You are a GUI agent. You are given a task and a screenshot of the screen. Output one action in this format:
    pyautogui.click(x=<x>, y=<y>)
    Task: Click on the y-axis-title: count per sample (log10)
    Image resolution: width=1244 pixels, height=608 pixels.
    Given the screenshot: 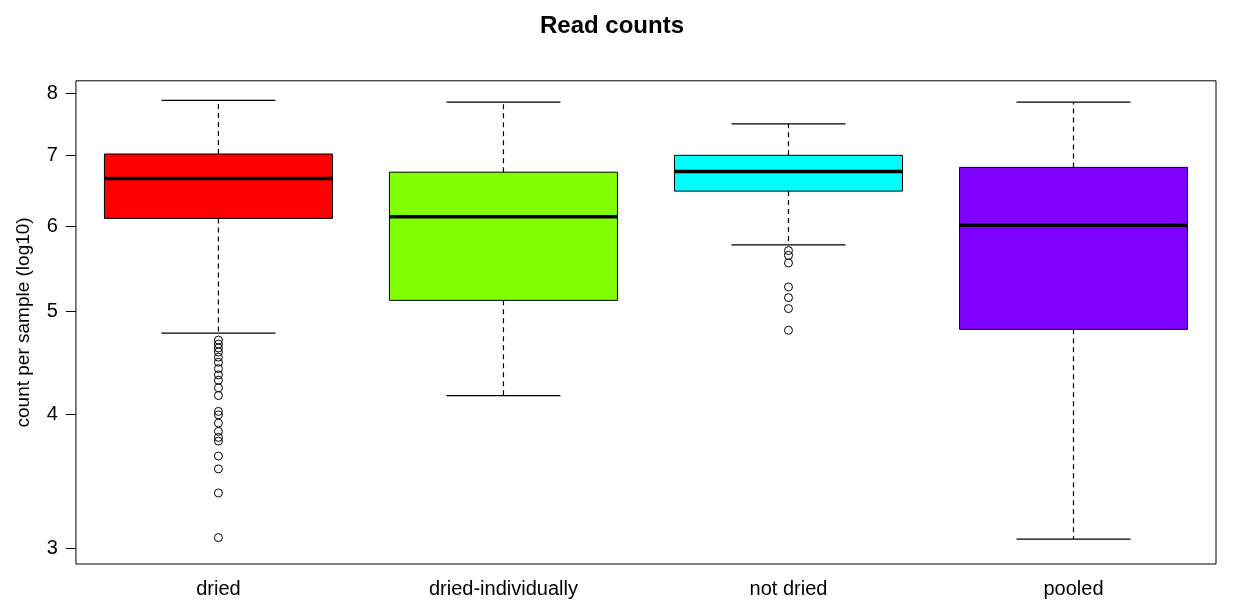 What is the action you would take?
    pyautogui.click(x=22, y=322)
    